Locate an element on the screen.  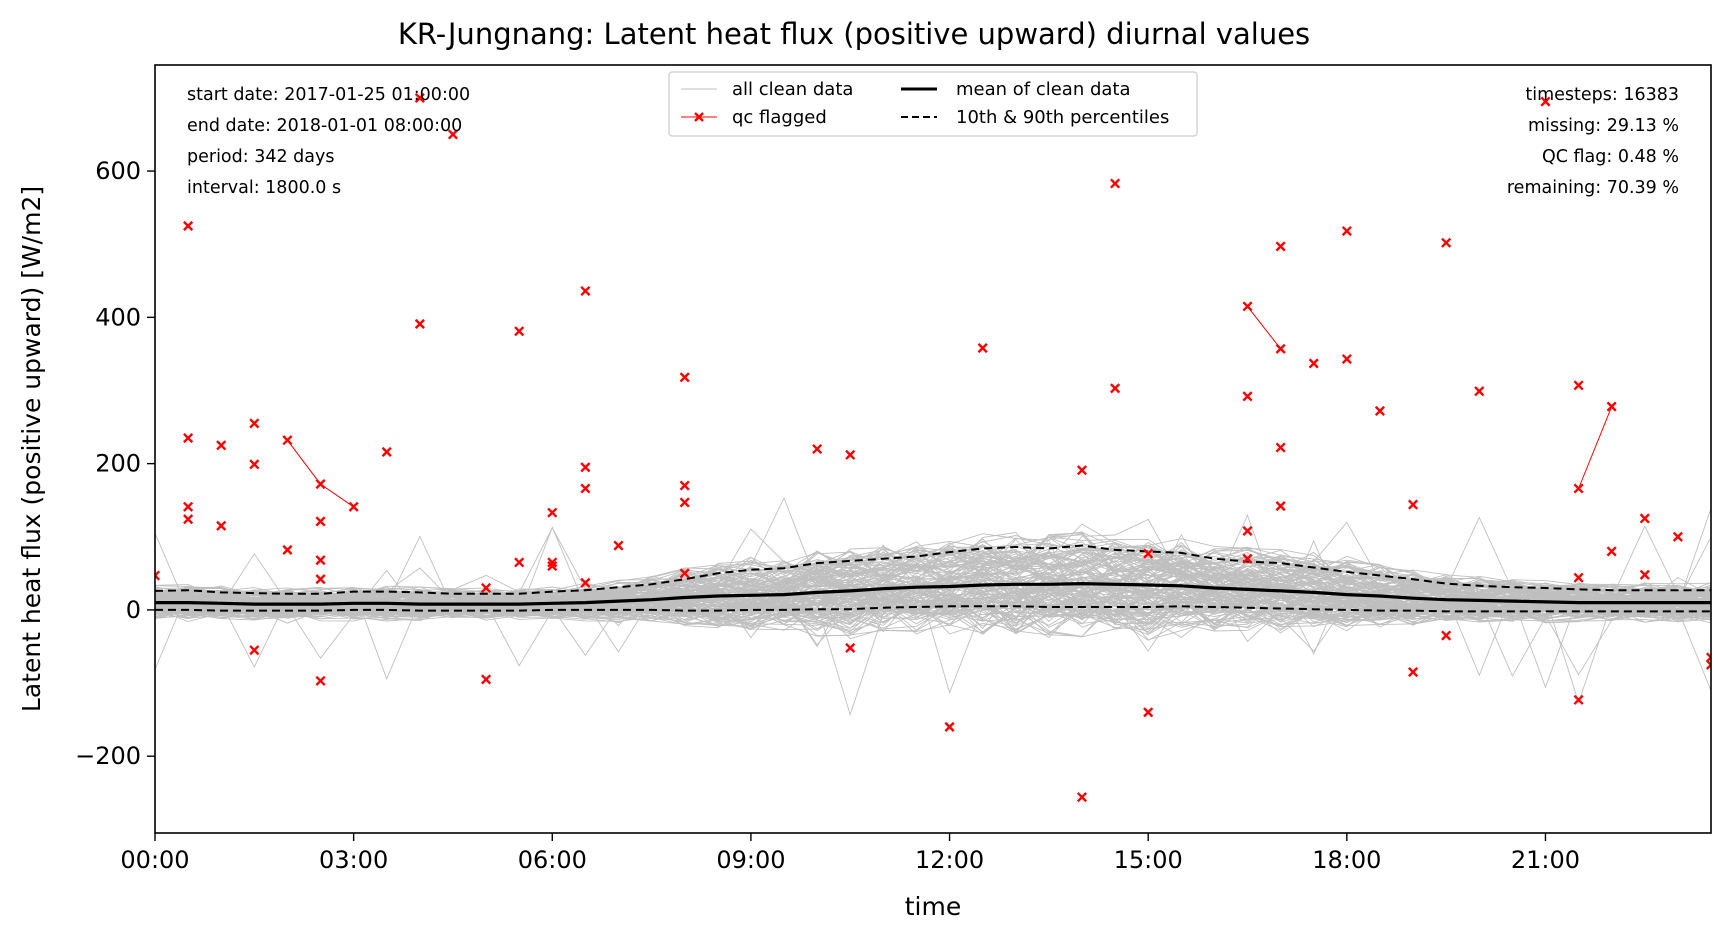
info-left-line: interval: 1800.0 s is located at coordinates (264, 188).